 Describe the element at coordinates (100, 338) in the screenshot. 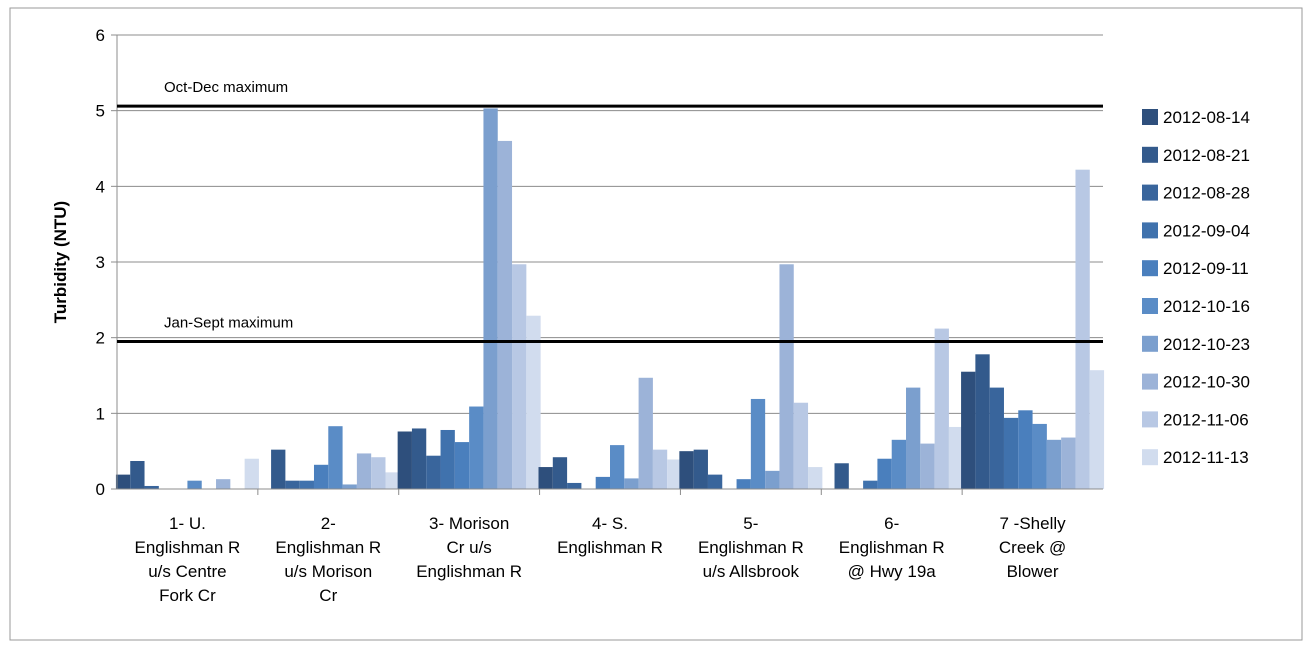

I see `y-tick-label: 2` at that location.